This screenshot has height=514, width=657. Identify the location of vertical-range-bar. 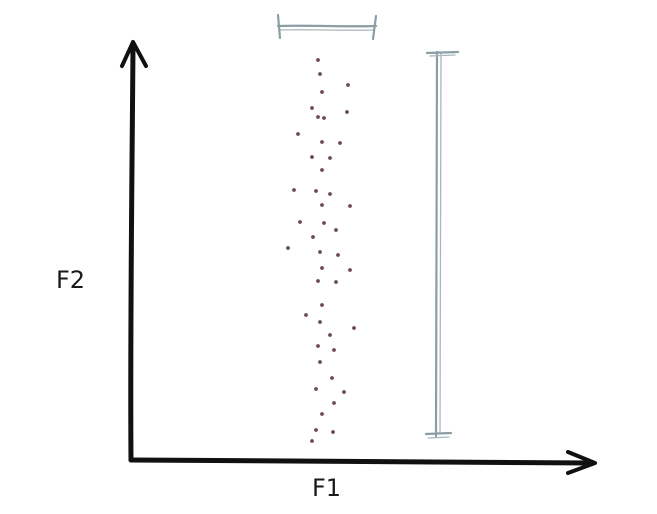
(442, 244).